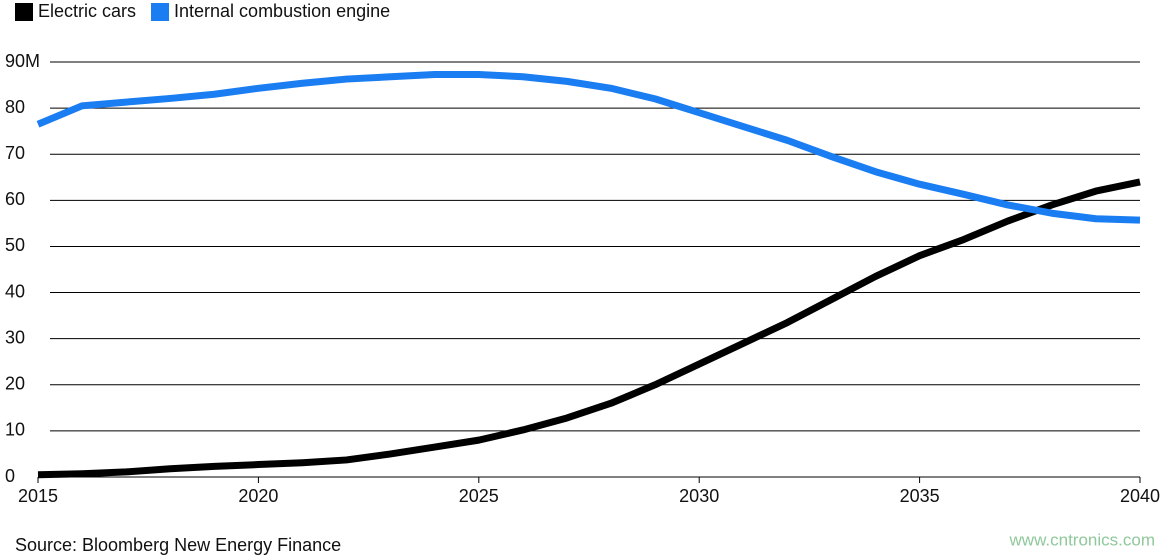  What do you see at coordinates (479, 496) in the screenshot?
I see `x-tick-label: 2025` at bounding box center [479, 496].